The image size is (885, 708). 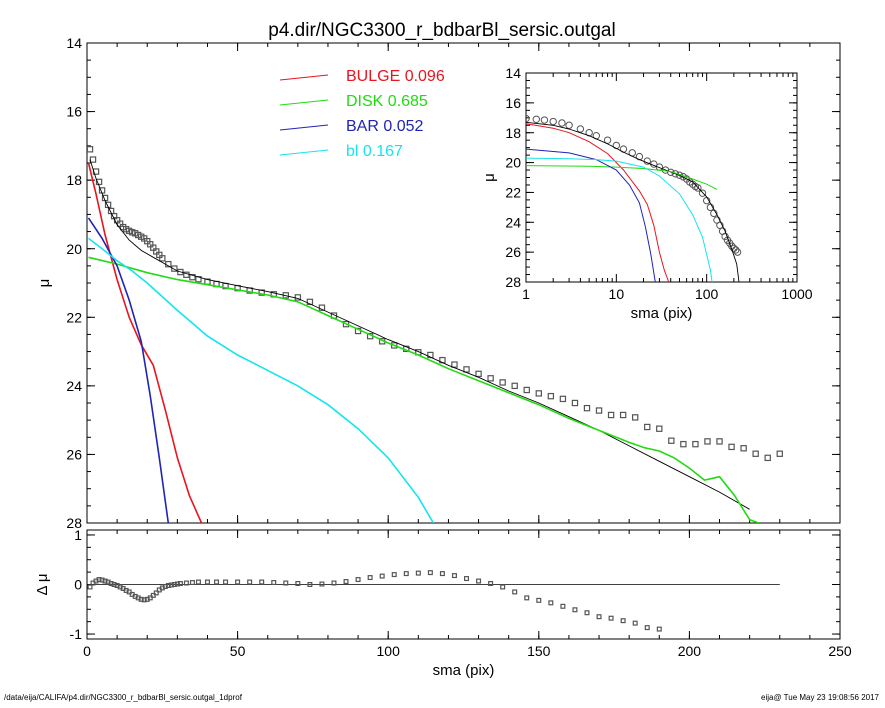 I want to click on residual-ytick-label: 1, so click(x=78, y=535).